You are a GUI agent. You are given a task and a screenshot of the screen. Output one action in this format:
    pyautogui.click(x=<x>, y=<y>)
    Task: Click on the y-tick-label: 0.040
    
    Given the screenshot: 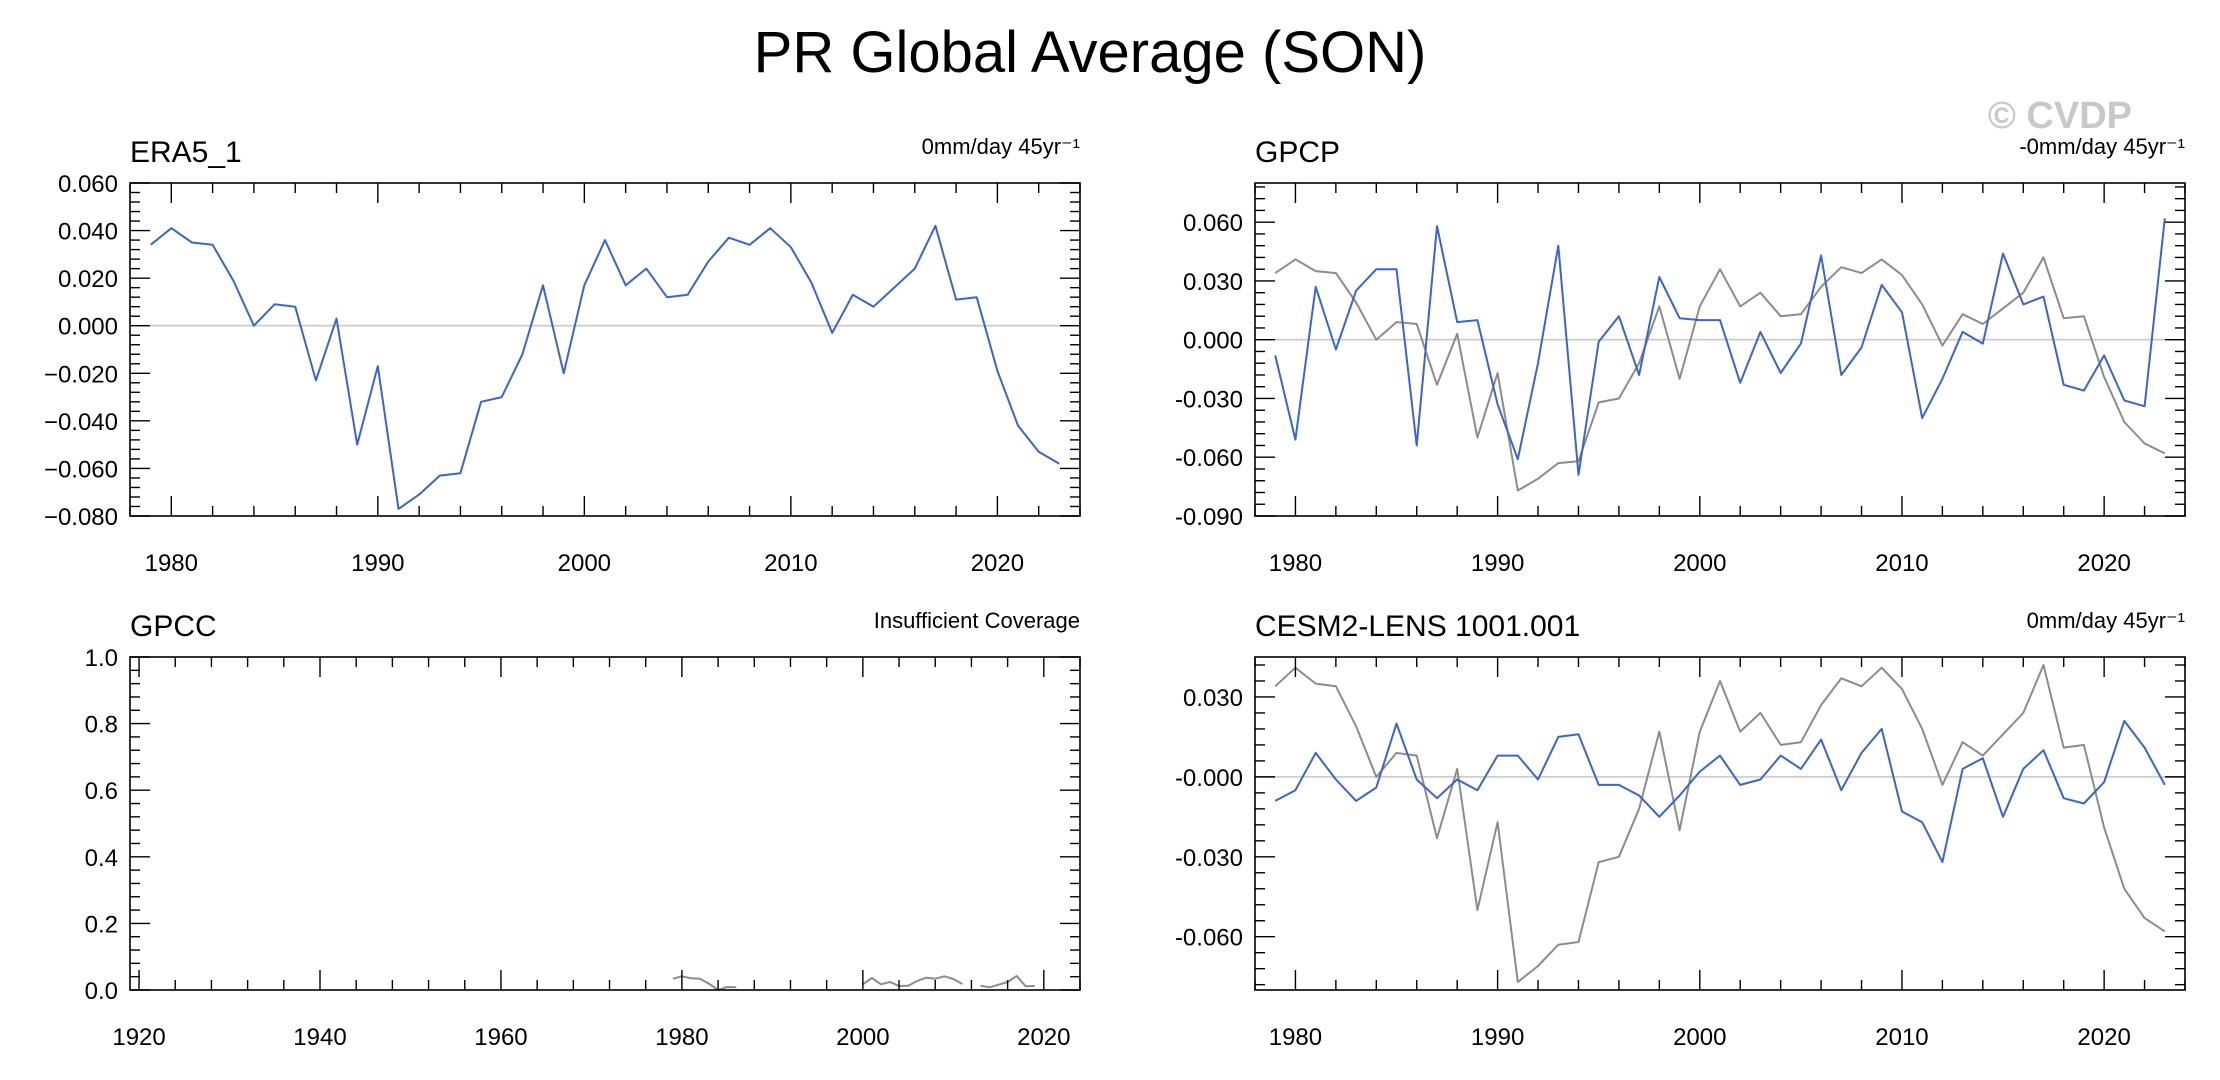 What is the action you would take?
    pyautogui.click(x=88, y=232)
    